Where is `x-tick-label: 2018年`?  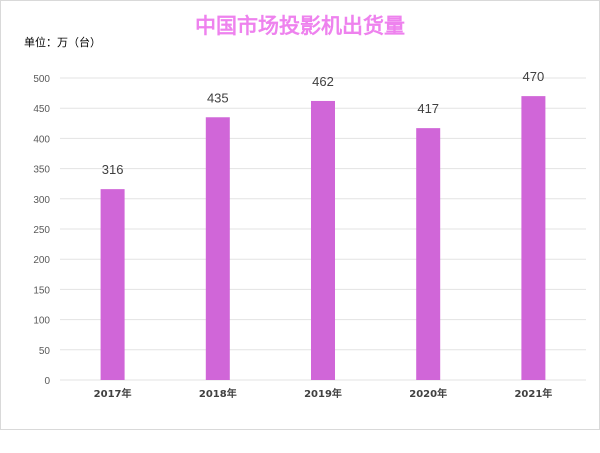 x-tick-label: 2018年 is located at coordinates (218, 393).